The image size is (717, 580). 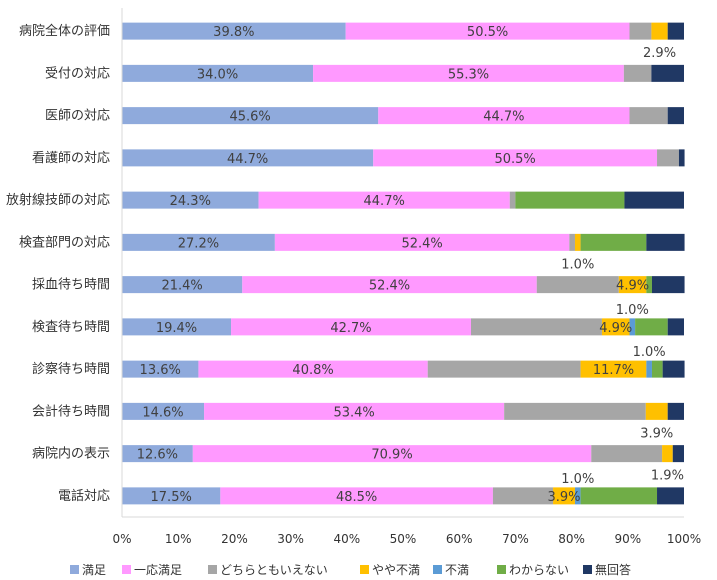 I want to click on data-label: 24.3%, so click(x=190, y=201).